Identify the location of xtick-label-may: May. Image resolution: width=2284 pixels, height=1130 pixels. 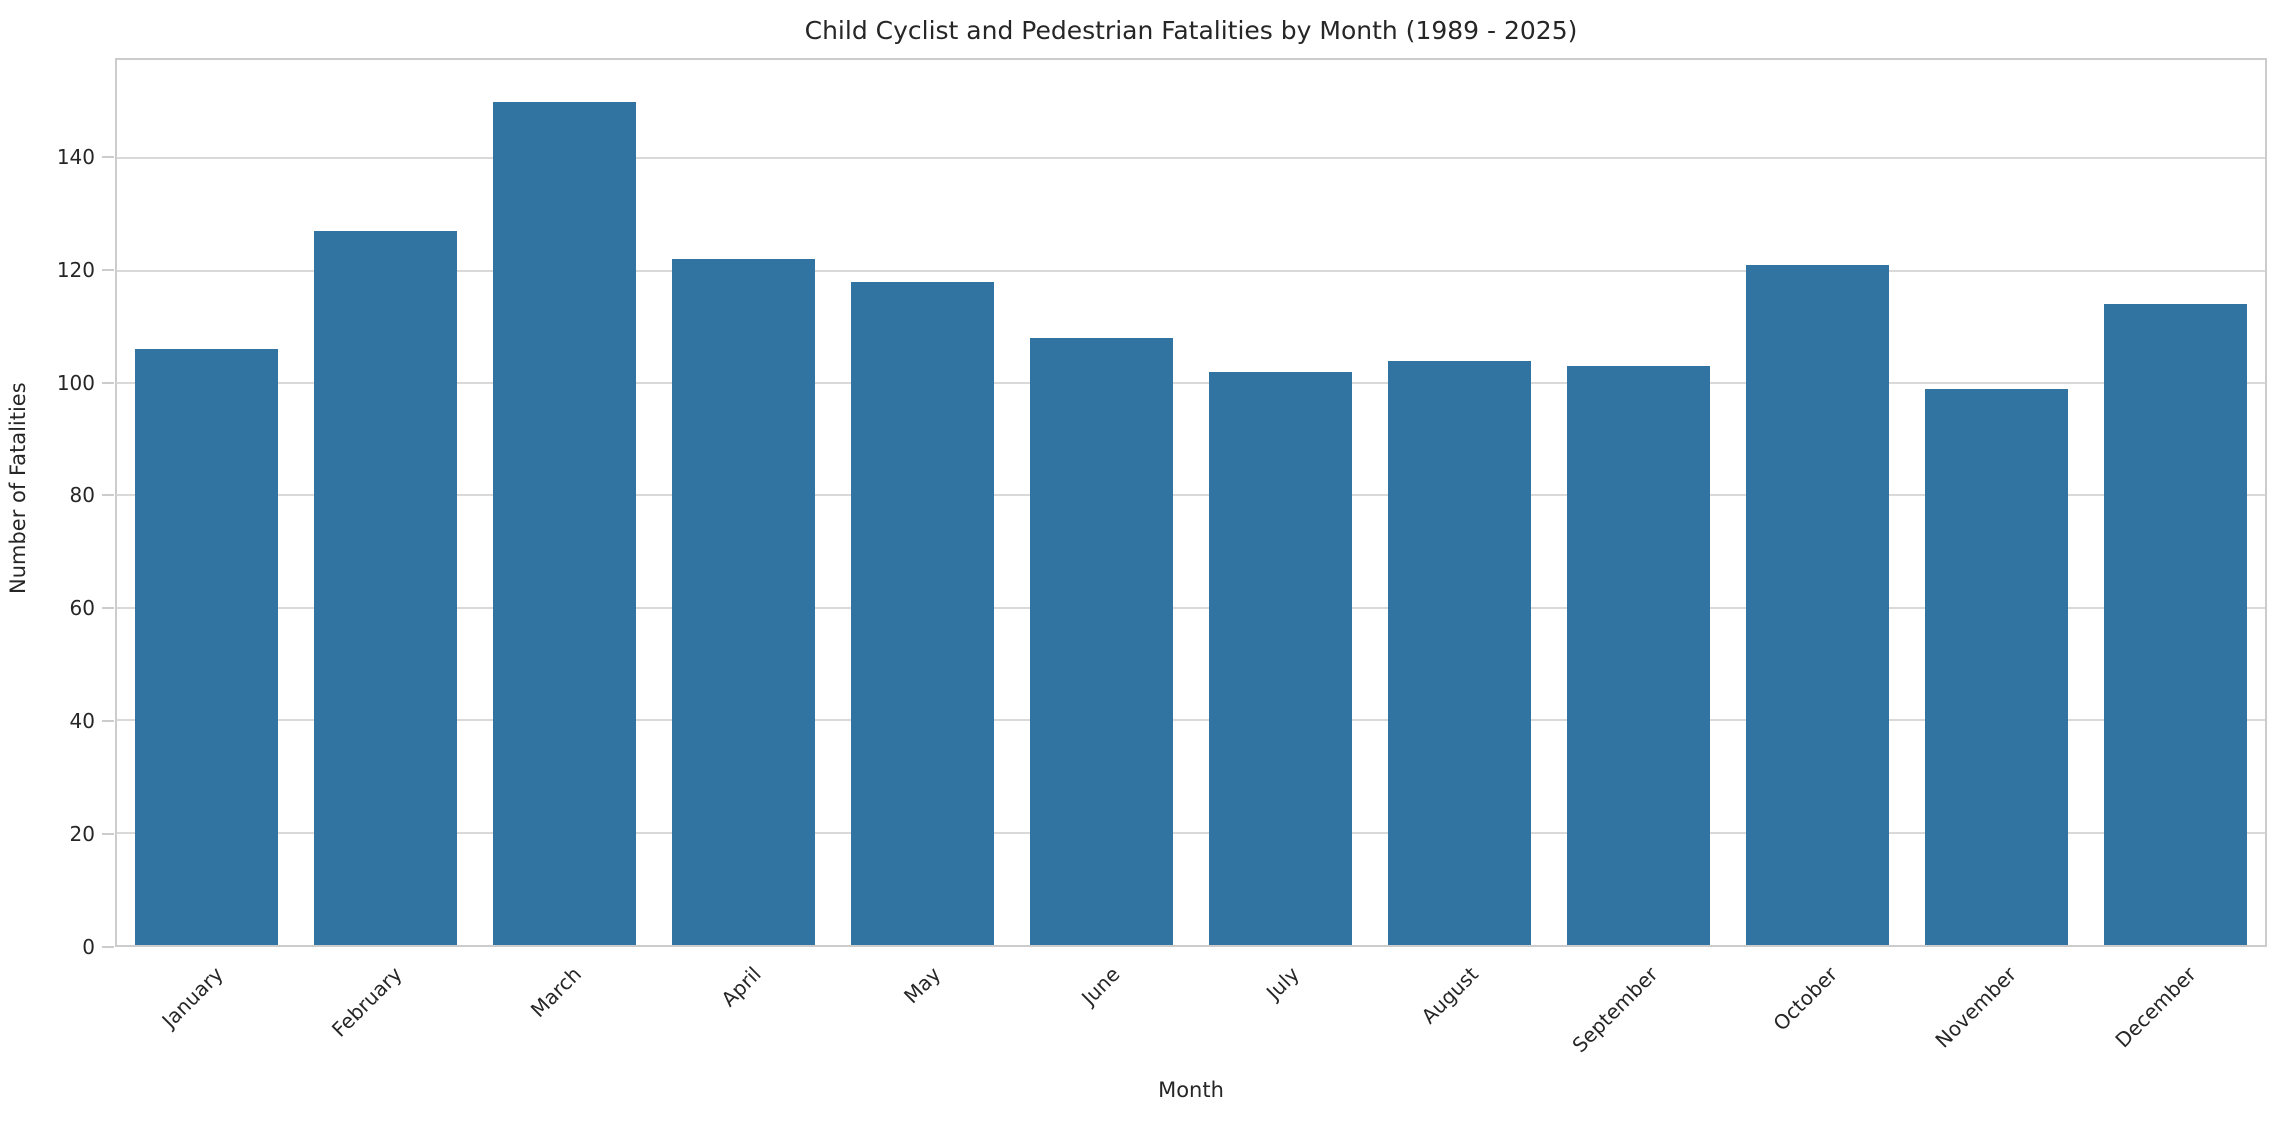
(921, 985).